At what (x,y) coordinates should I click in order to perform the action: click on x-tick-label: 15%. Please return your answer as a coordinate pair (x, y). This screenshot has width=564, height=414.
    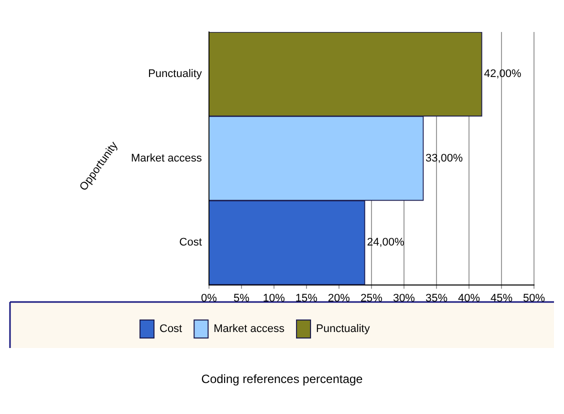
    Looking at the image, I should click on (306, 298).